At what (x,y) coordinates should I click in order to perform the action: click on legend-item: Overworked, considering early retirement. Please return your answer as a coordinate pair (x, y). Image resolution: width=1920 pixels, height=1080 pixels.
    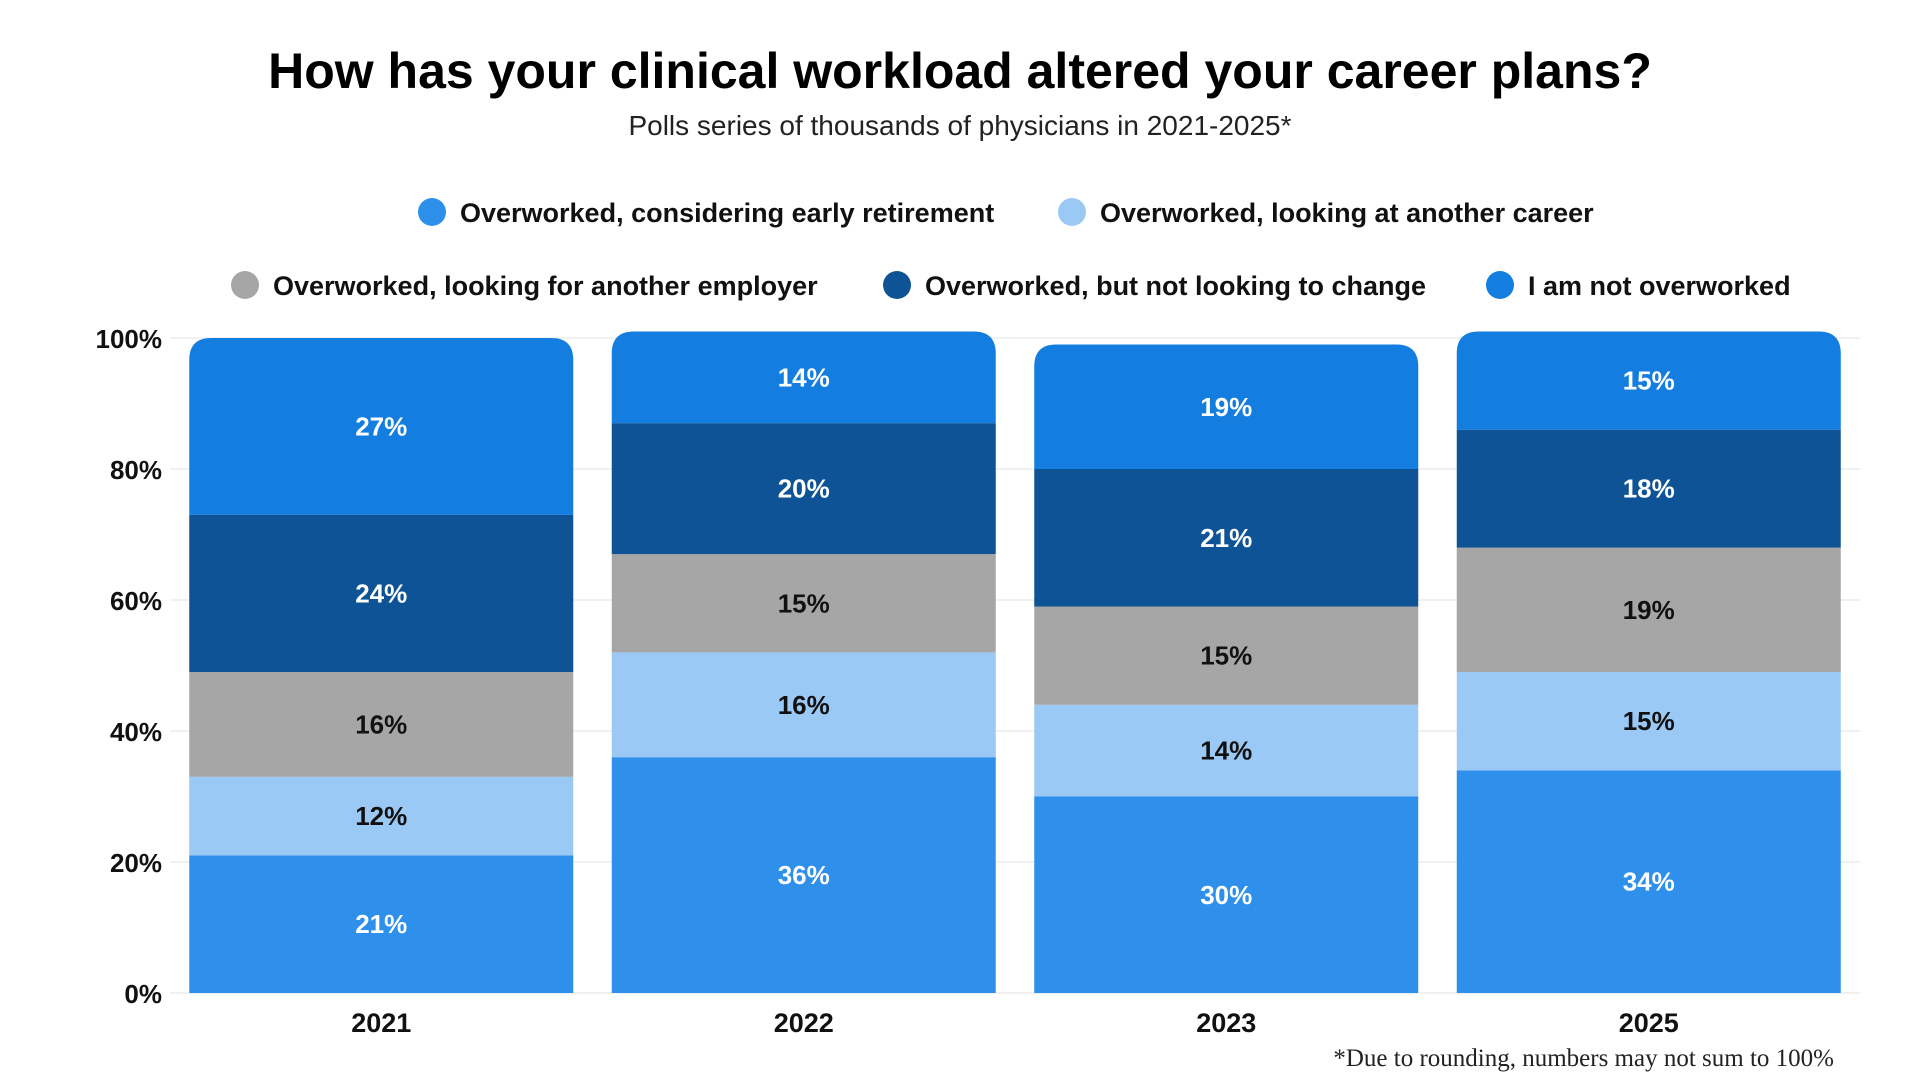
    Looking at the image, I should click on (706, 213).